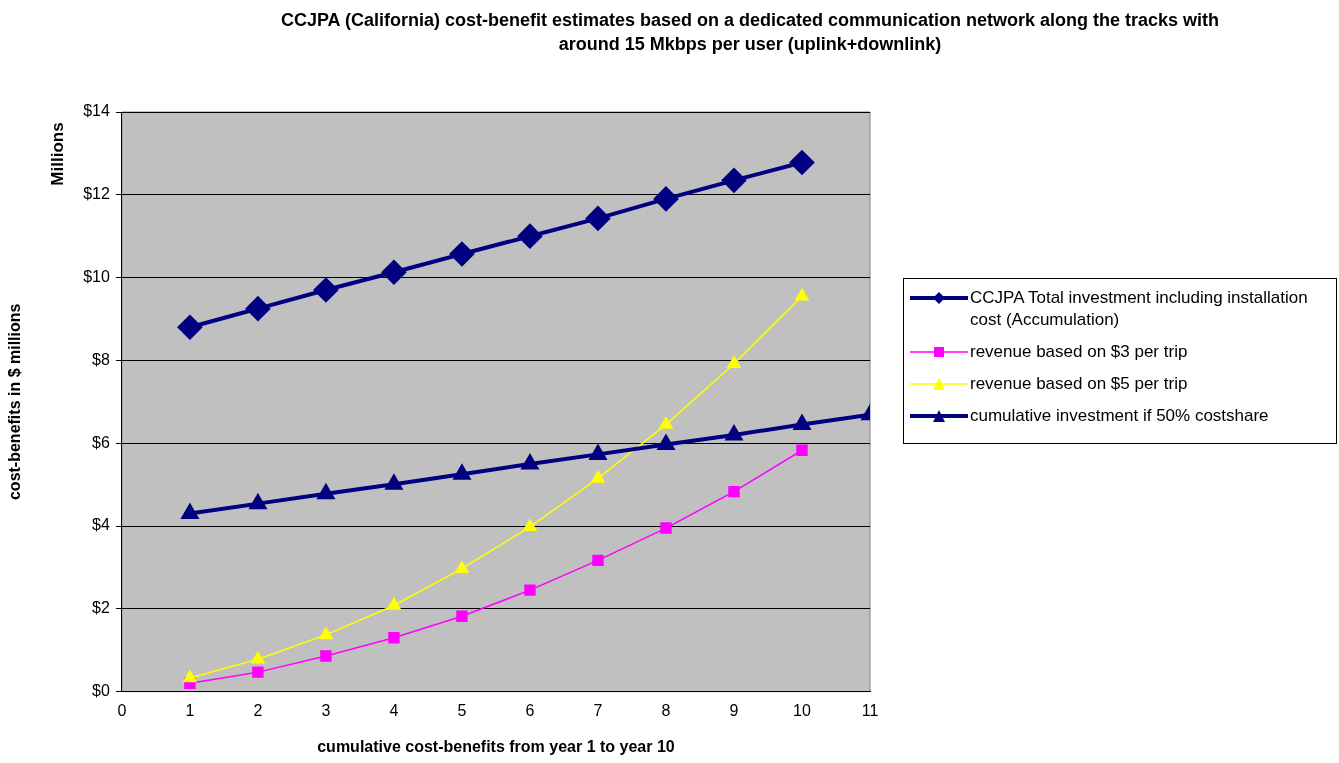 This screenshot has height=763, width=1339. I want to click on x-tick-label: 7, so click(598, 710).